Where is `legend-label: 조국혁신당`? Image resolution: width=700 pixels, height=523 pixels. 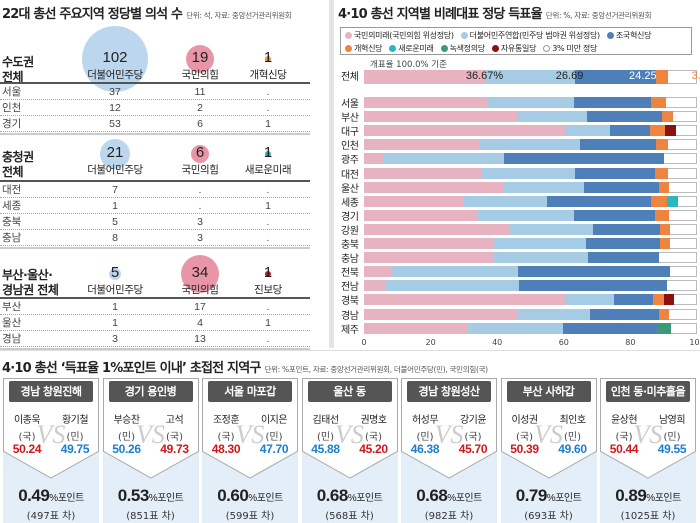
legend-label: 조국혁신당 is located at coordinates (633, 35).